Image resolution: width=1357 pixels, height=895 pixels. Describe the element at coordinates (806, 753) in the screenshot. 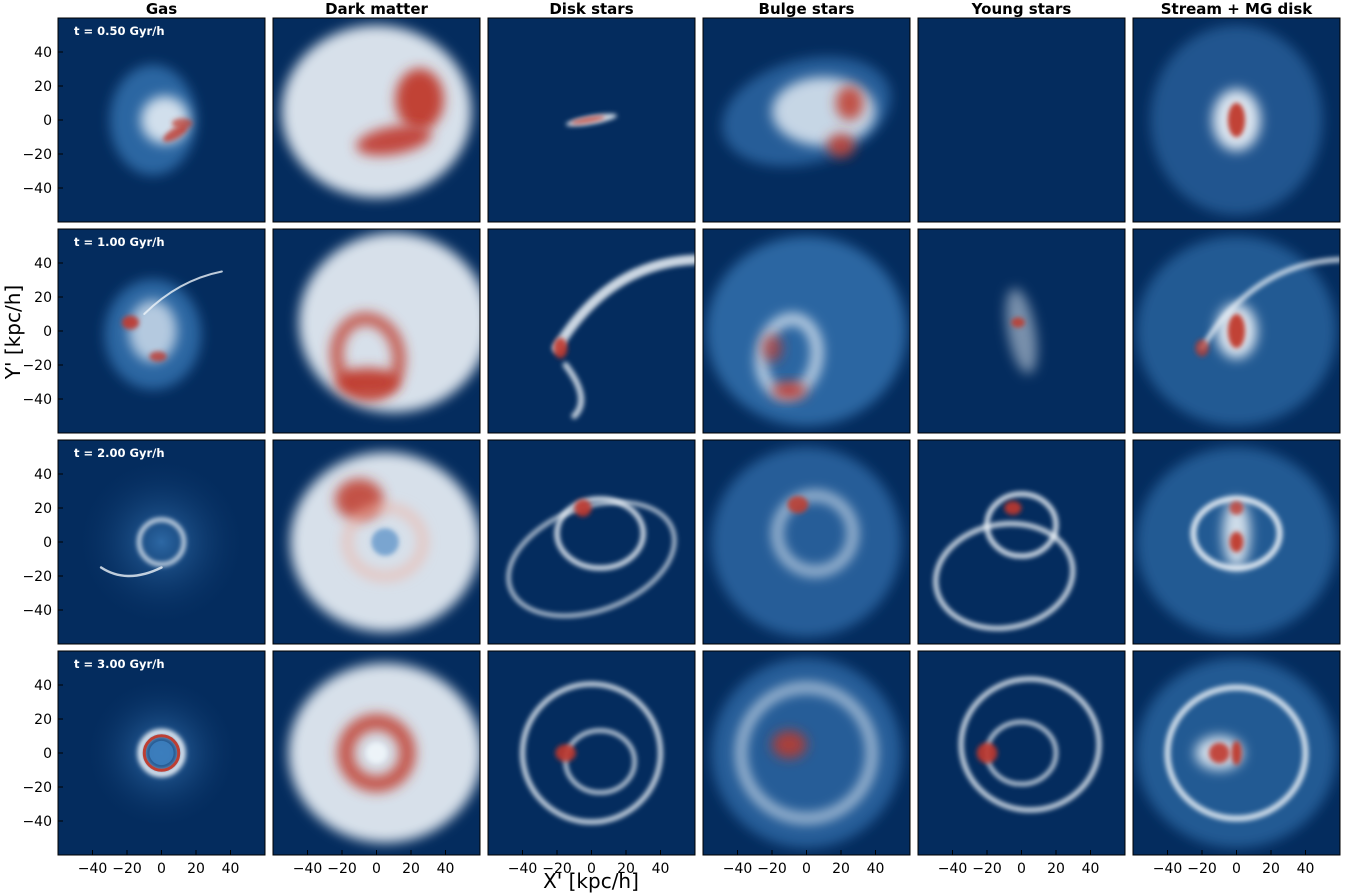

I see `panel-r3-c3` at that location.